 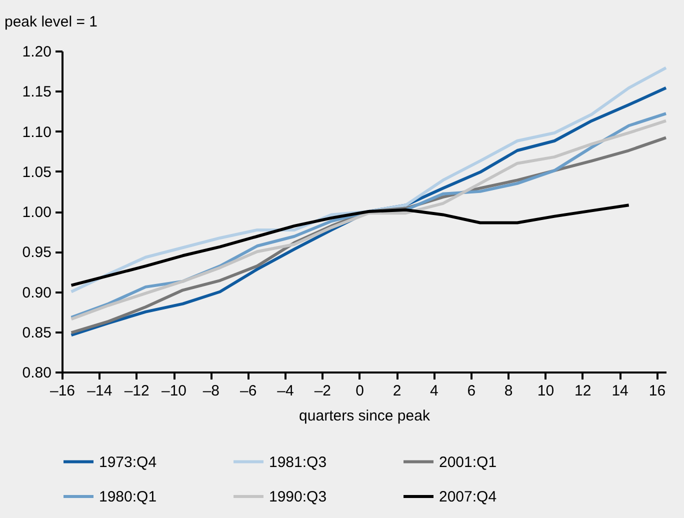 What do you see at coordinates (657, 391) in the screenshot?
I see `x-tick-label: 16` at bounding box center [657, 391].